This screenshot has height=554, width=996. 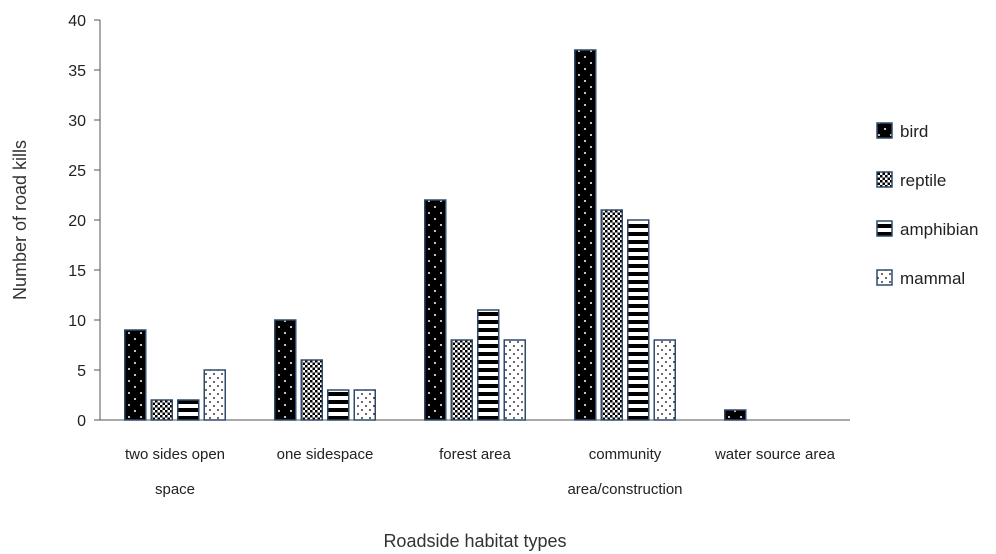 I want to click on x-category-label: one sidespace, so click(x=325, y=454).